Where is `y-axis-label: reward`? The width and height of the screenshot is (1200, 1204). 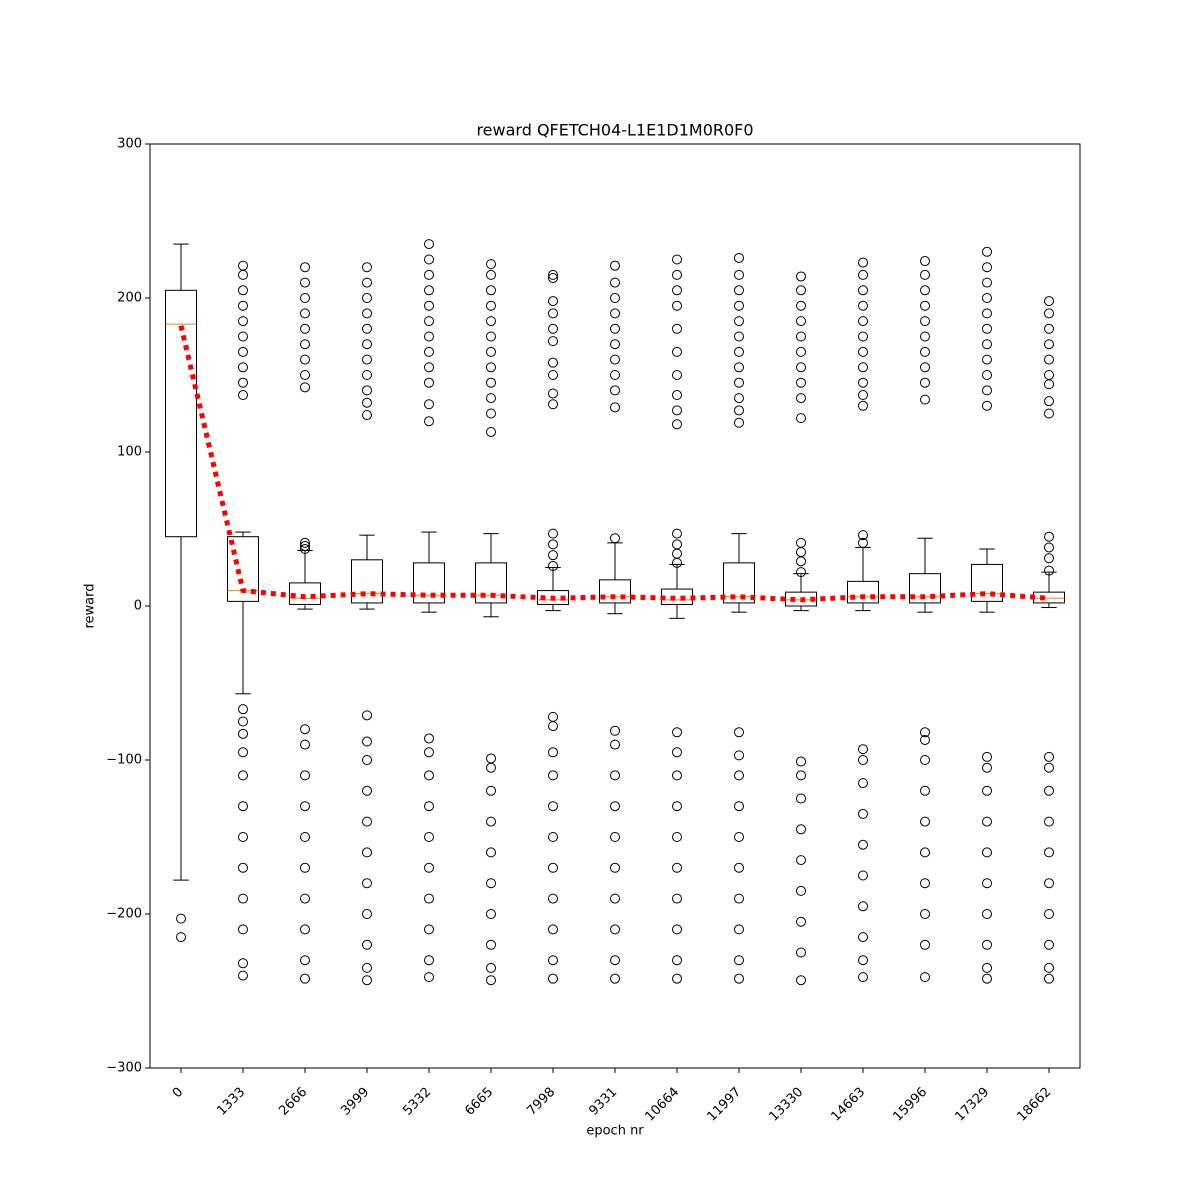 y-axis-label: reward is located at coordinates (90, 605).